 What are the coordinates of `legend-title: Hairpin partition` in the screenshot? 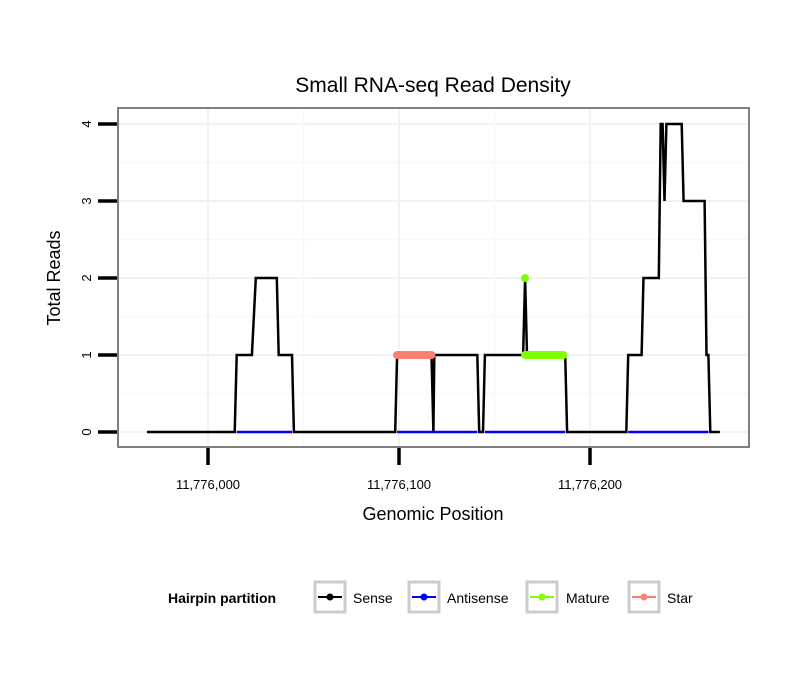 It's located at (222, 598).